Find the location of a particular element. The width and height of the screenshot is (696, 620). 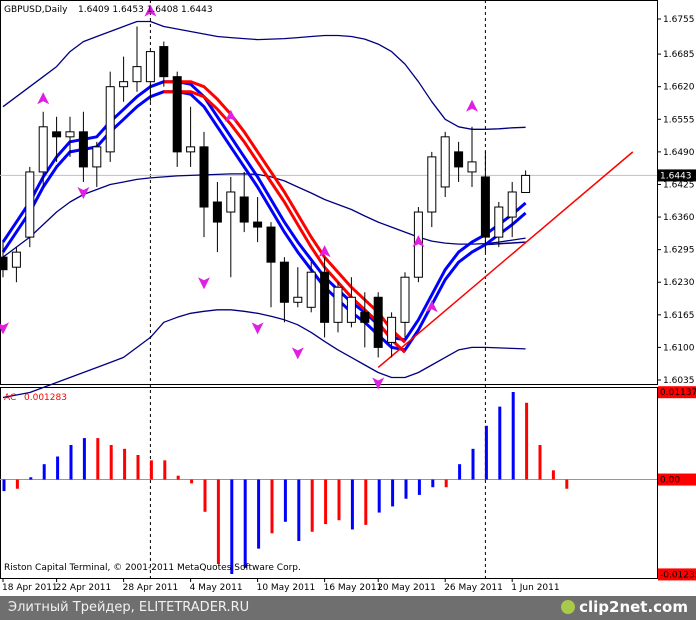

ac-axis-label: -0.012355 is located at coordinates (678, 575).